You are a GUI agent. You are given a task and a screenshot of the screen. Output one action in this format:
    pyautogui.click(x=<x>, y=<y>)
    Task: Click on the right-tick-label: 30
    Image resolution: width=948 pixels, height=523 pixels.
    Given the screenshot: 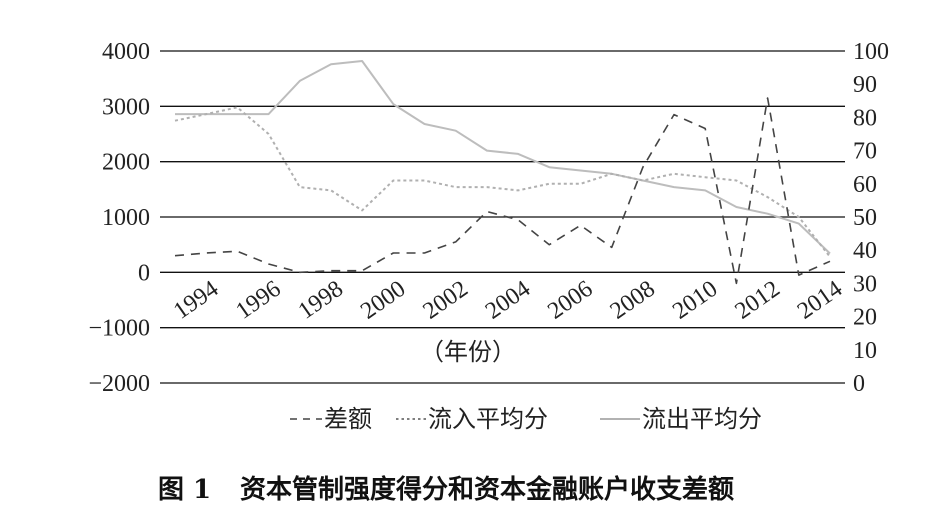 What is the action you would take?
    pyautogui.click(x=865, y=284)
    